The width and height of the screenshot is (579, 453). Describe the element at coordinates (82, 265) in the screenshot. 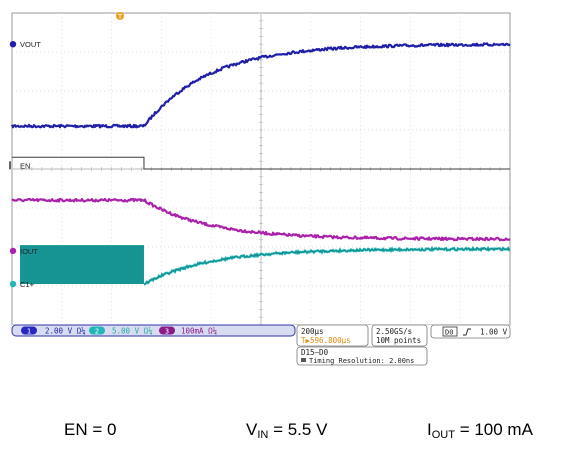

I see `trace-c1-ripple-band` at that location.